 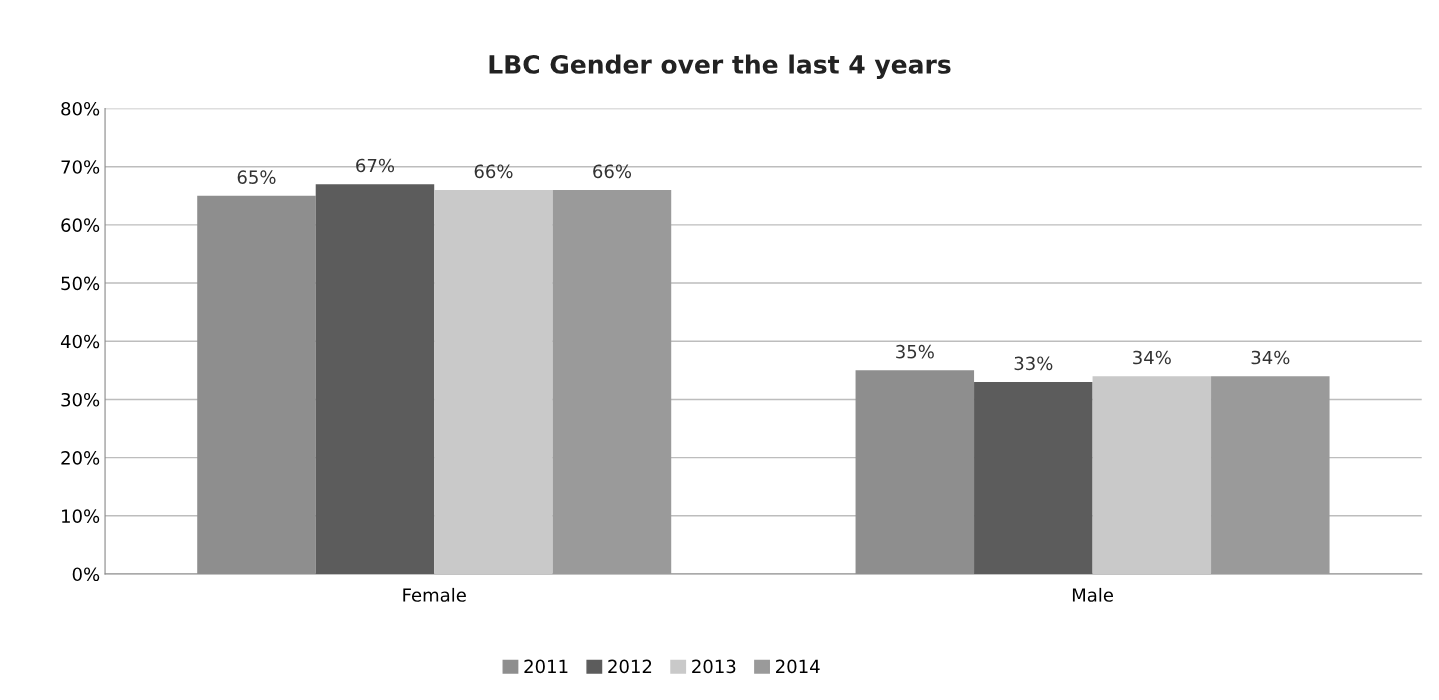 What do you see at coordinates (80, 167) in the screenshot?
I see `y-tick-label: 70%` at bounding box center [80, 167].